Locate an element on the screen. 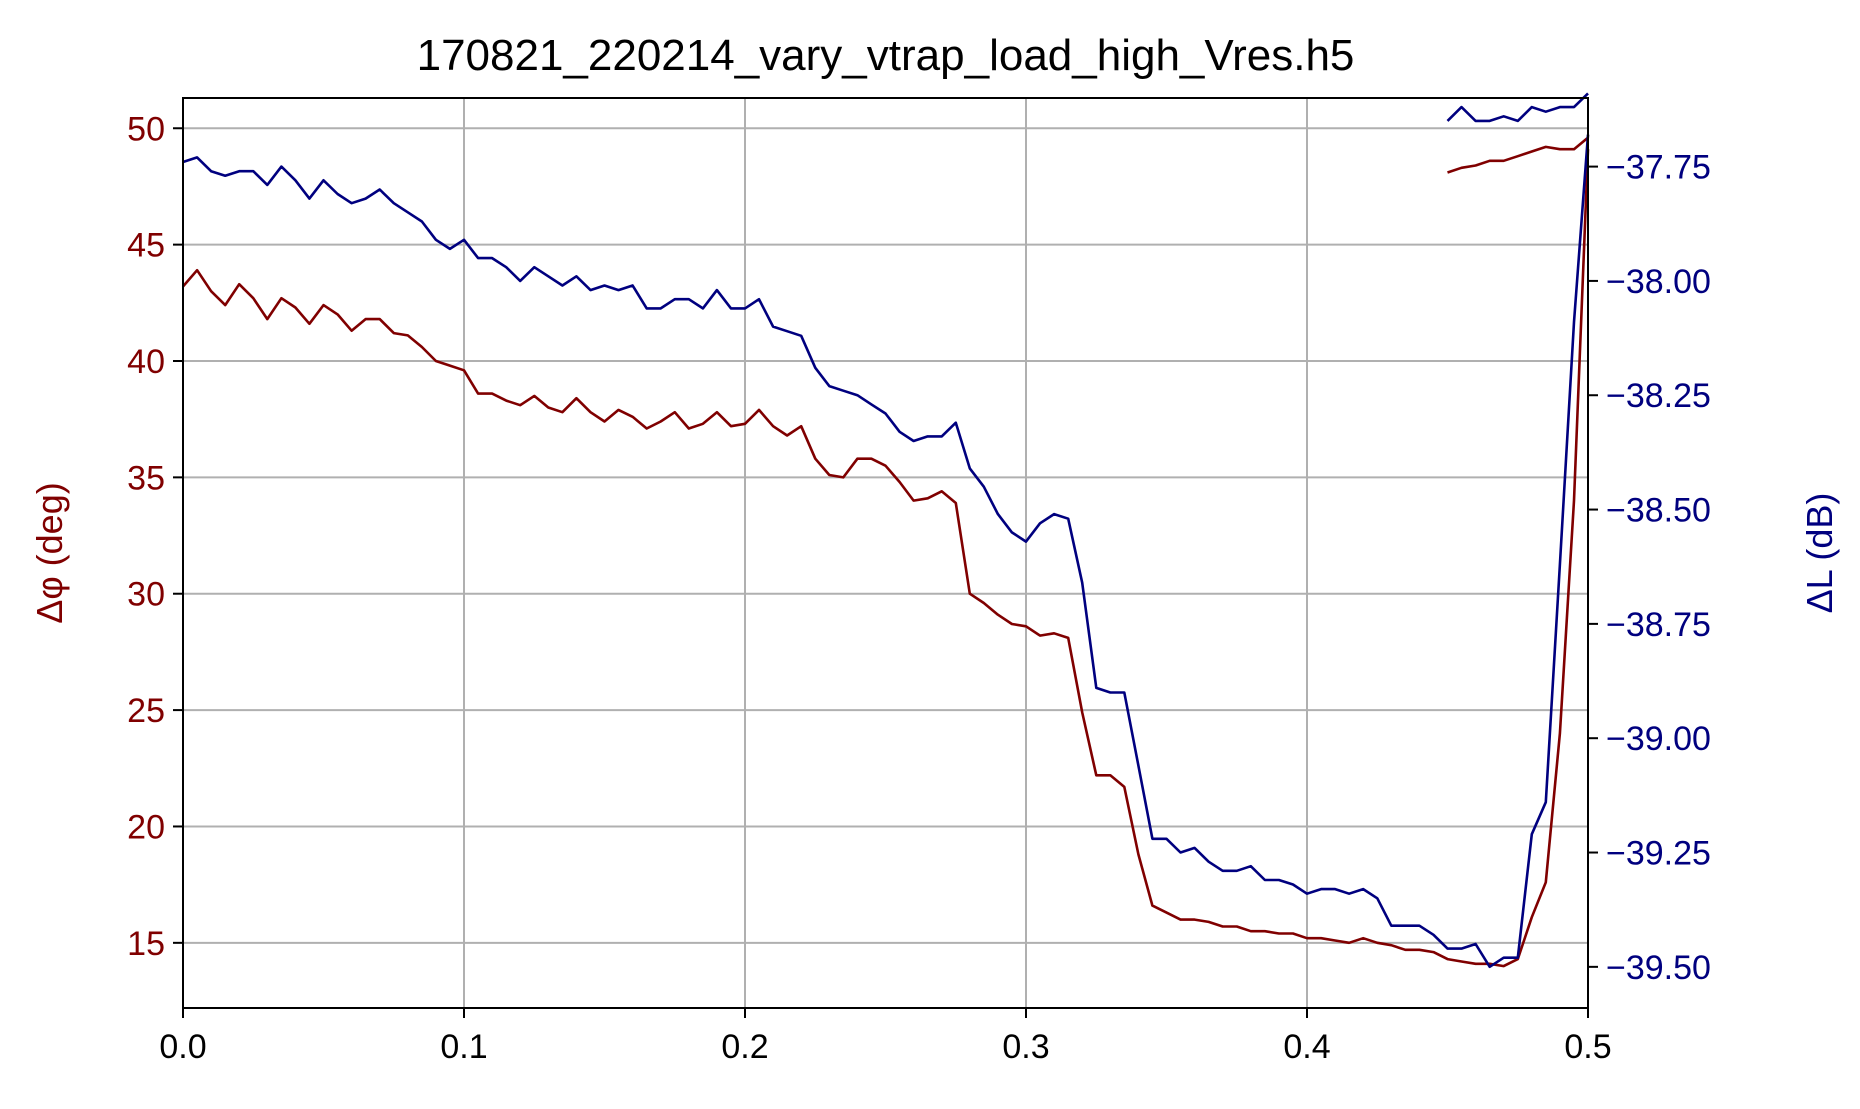  x-tick-label-0: 0.0 is located at coordinates (182, 1047).